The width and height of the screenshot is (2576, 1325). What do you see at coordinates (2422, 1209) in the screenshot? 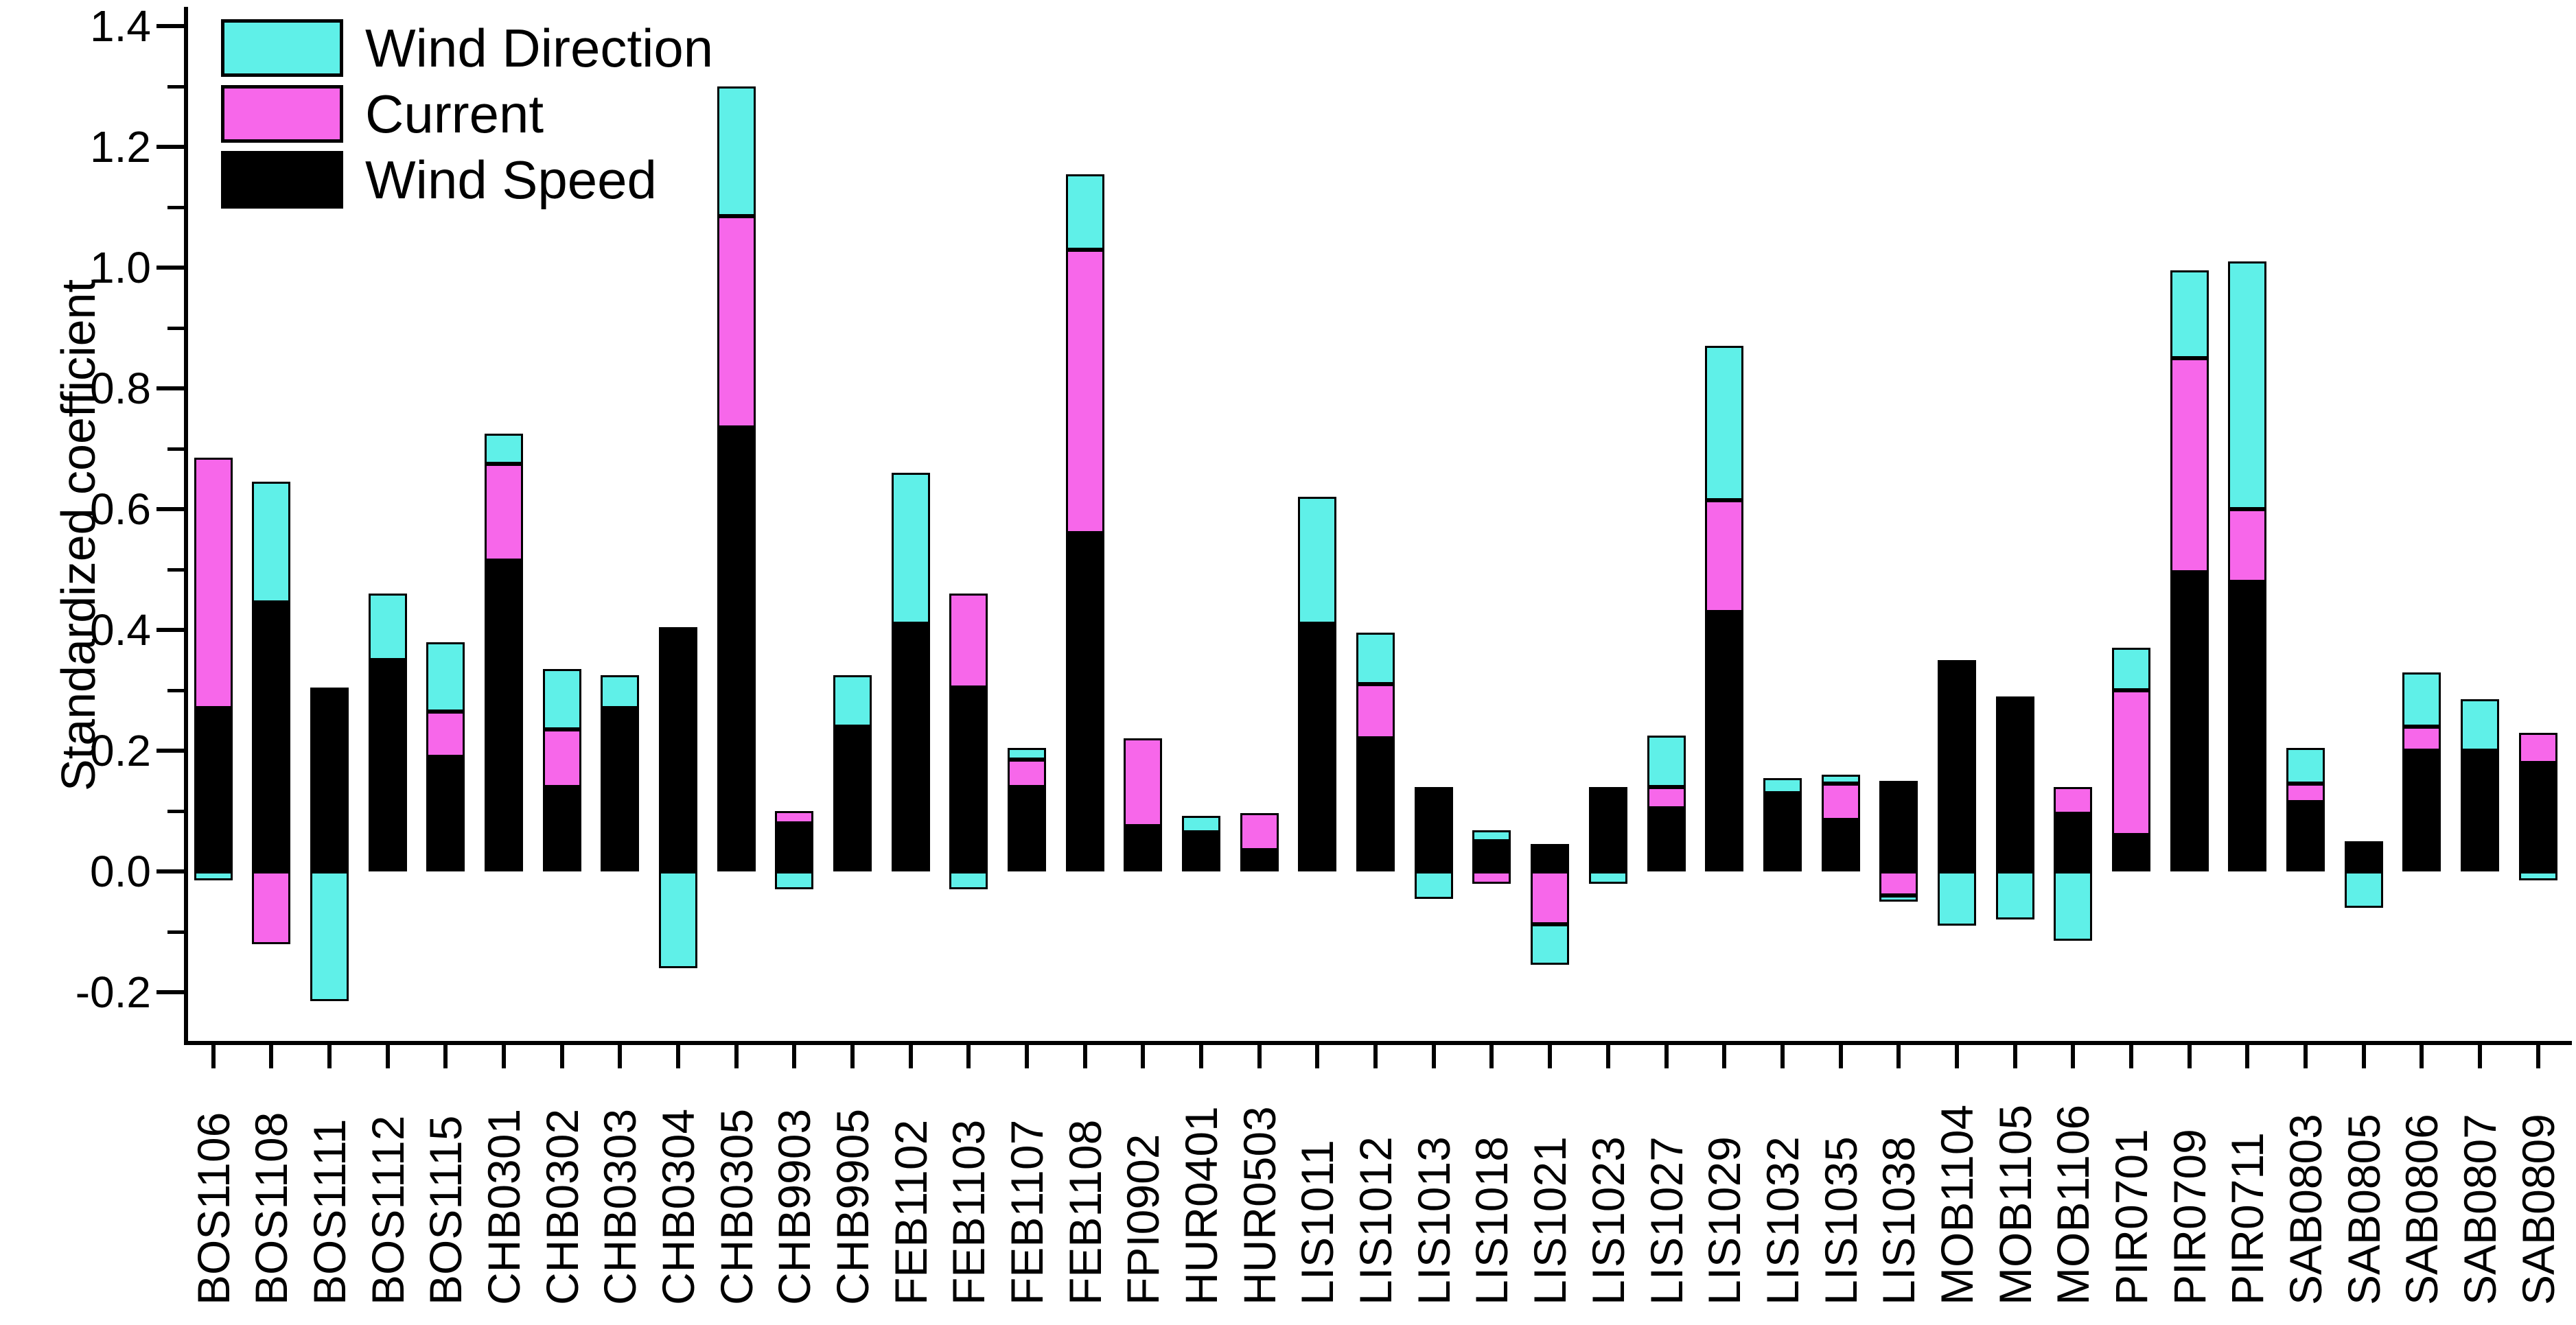
I see `x-tick-label: SAB0806` at bounding box center [2422, 1209].